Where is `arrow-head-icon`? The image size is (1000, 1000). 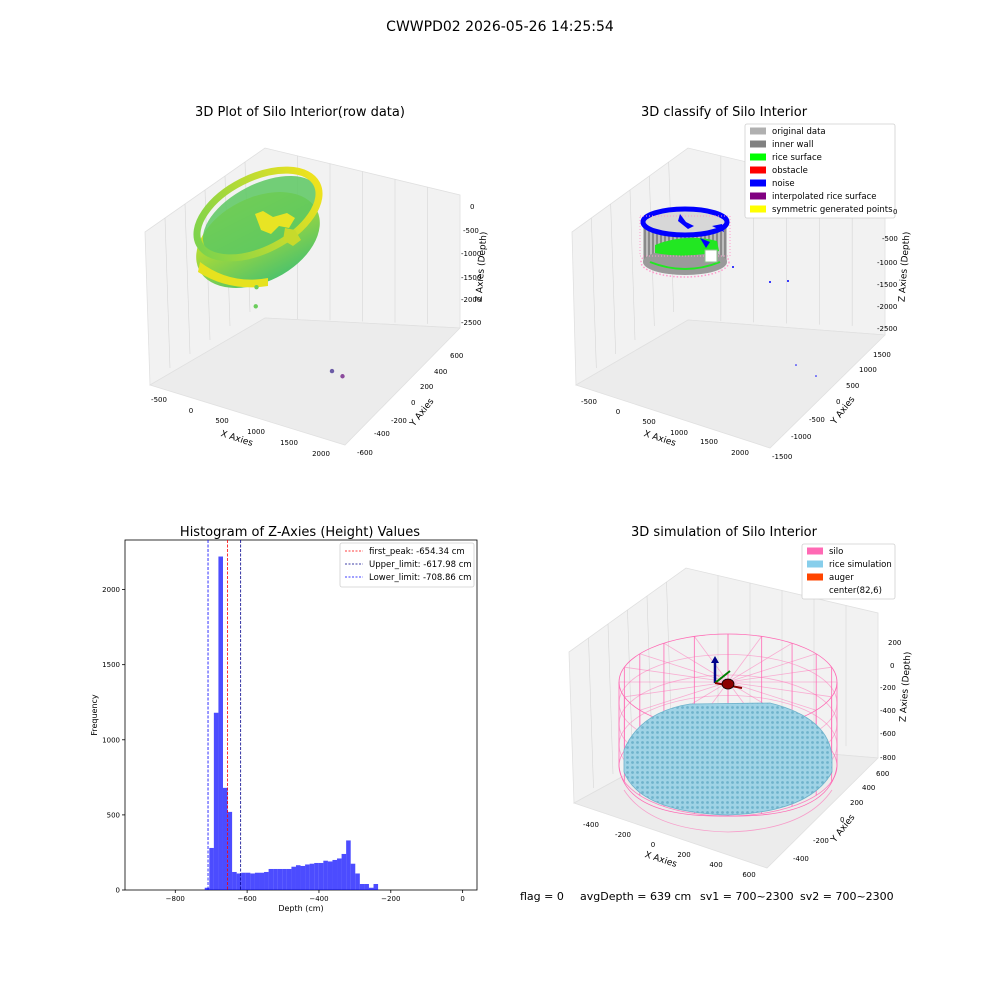
arrow-head-icon is located at coordinates (715, 659).